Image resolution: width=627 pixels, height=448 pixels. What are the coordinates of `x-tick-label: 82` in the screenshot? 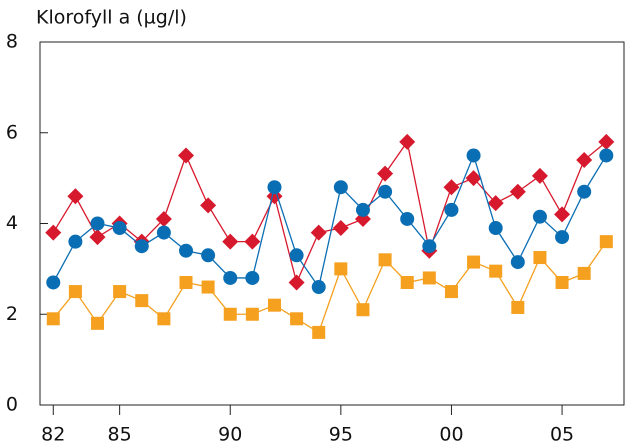 It's located at (53, 435).